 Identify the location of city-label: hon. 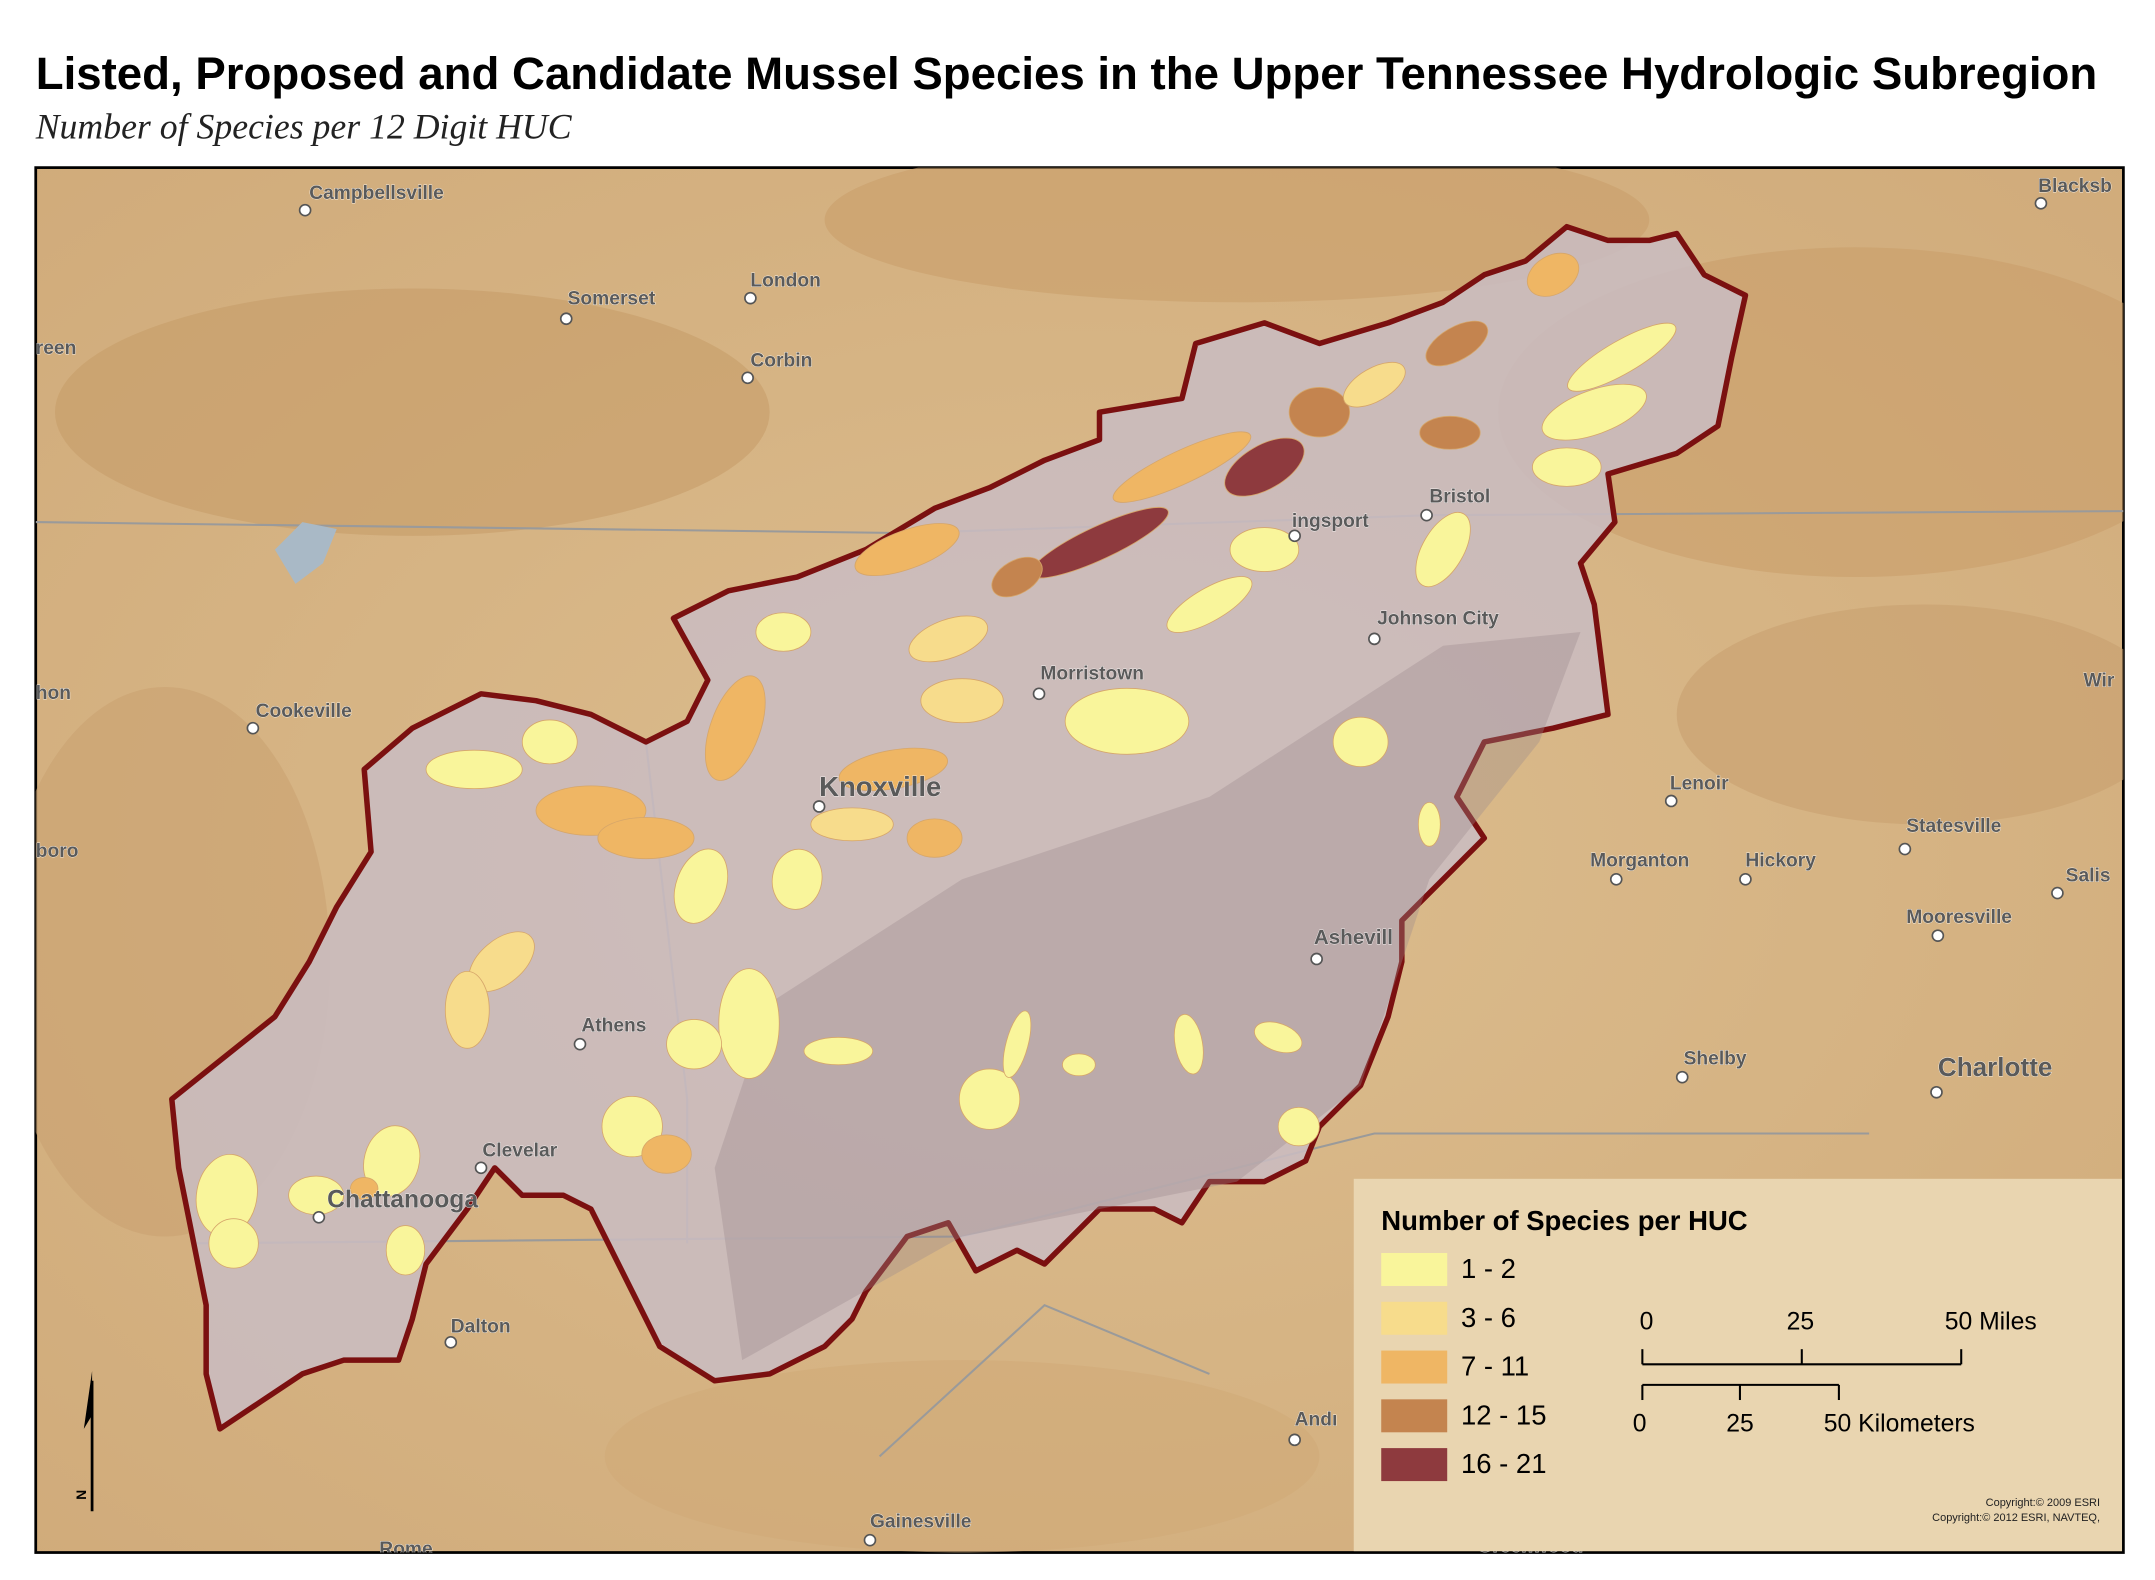
(53, 693).